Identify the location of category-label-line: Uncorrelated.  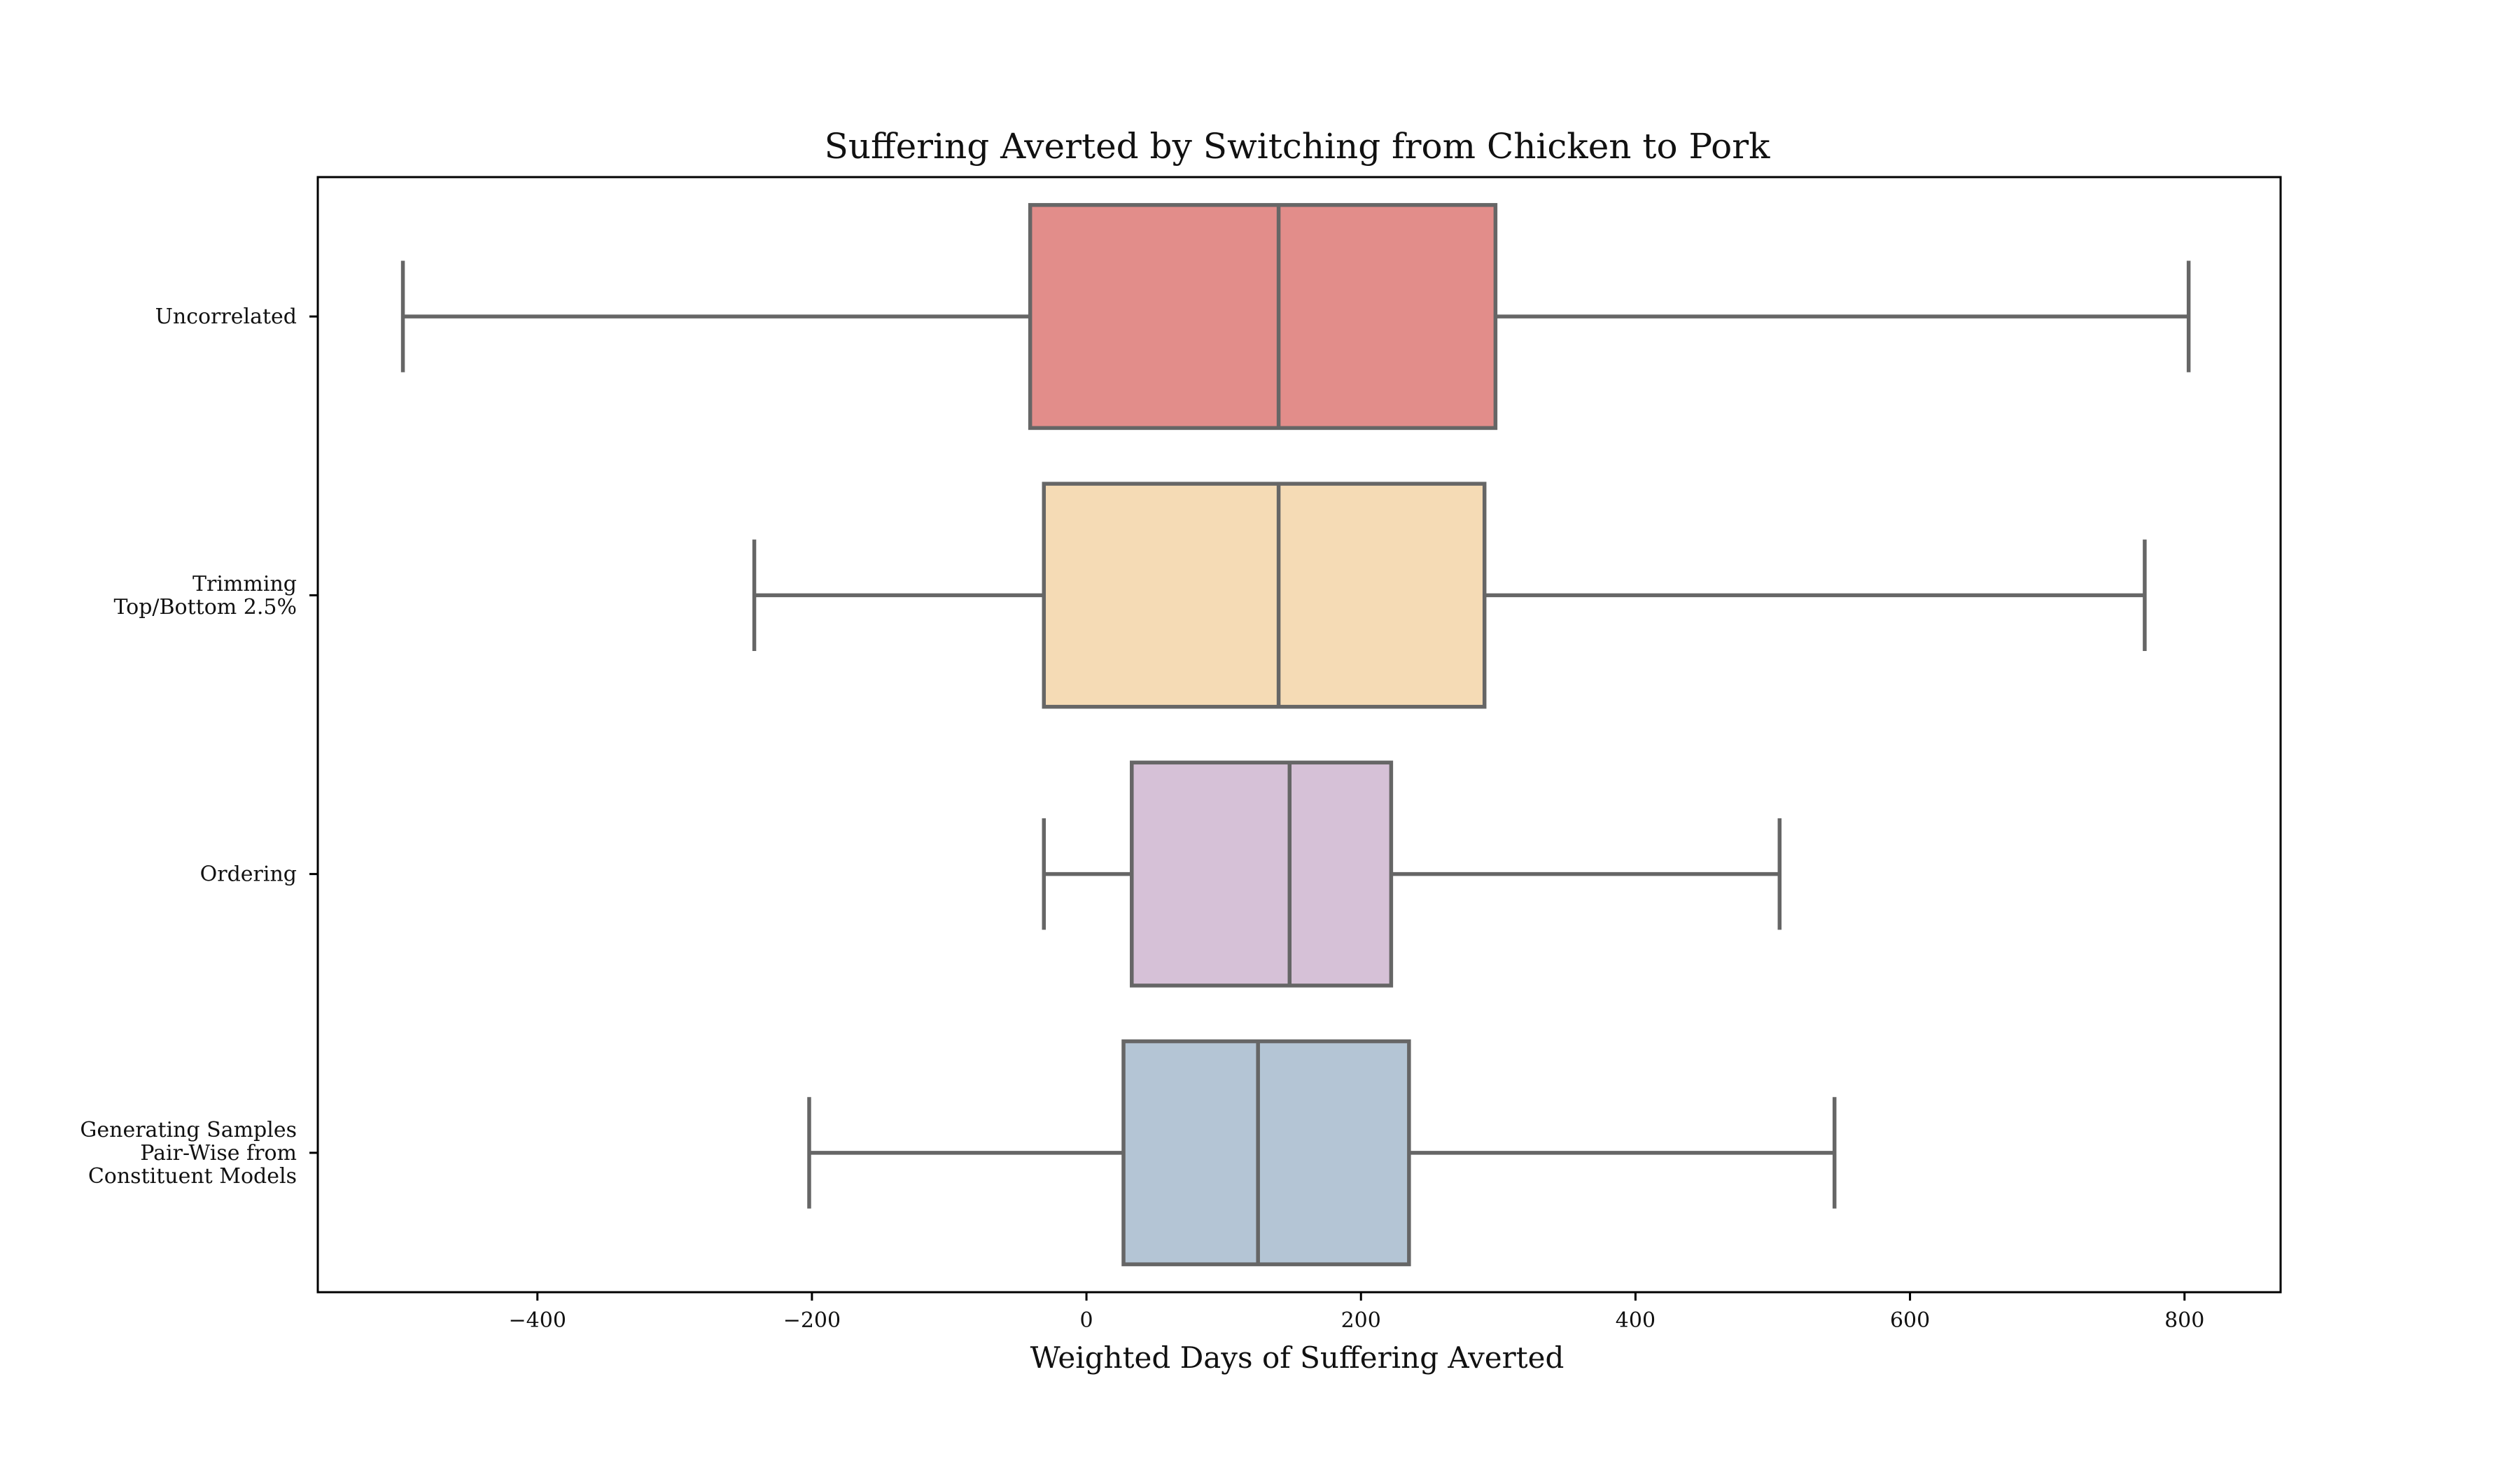
(226, 316).